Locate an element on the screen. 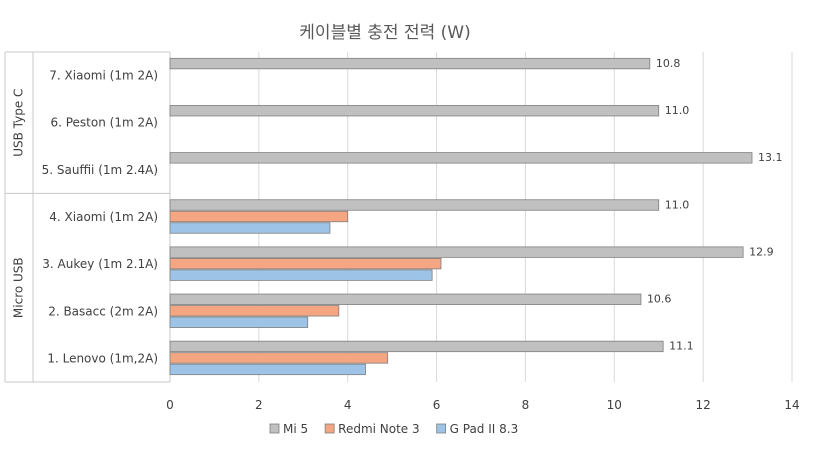 The image size is (817, 454). category-label: 5. Sauffii (1m 2.4A) is located at coordinates (100, 170).